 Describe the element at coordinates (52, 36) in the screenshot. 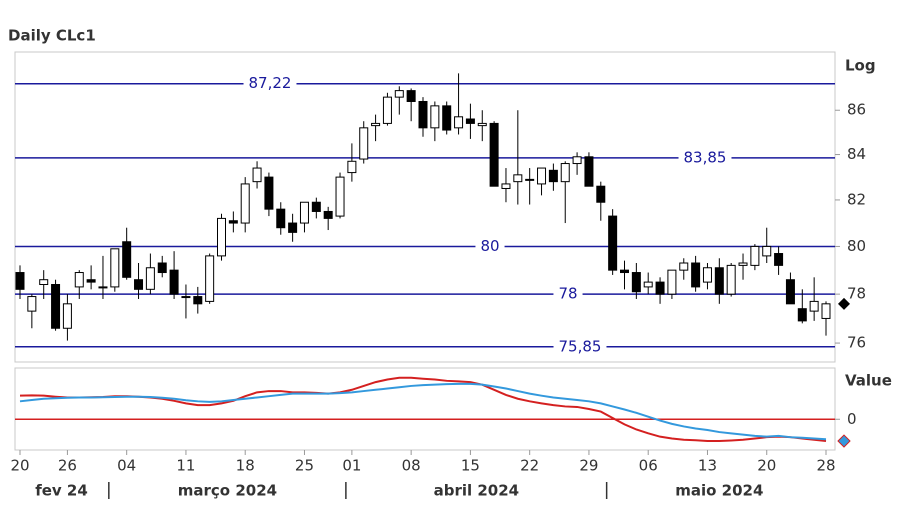

I see `chart-title: Daily CLc1` at that location.